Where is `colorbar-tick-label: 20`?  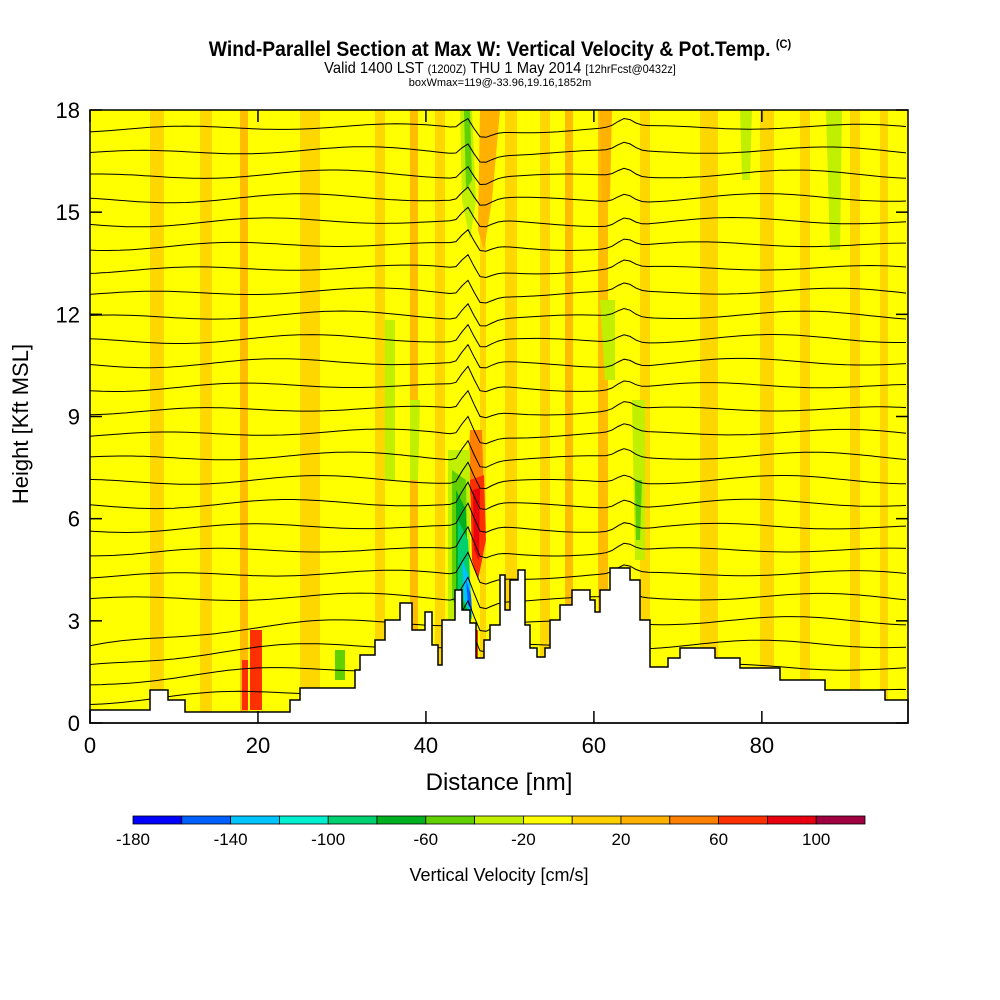
colorbar-tick-label: 20 is located at coordinates (621, 839).